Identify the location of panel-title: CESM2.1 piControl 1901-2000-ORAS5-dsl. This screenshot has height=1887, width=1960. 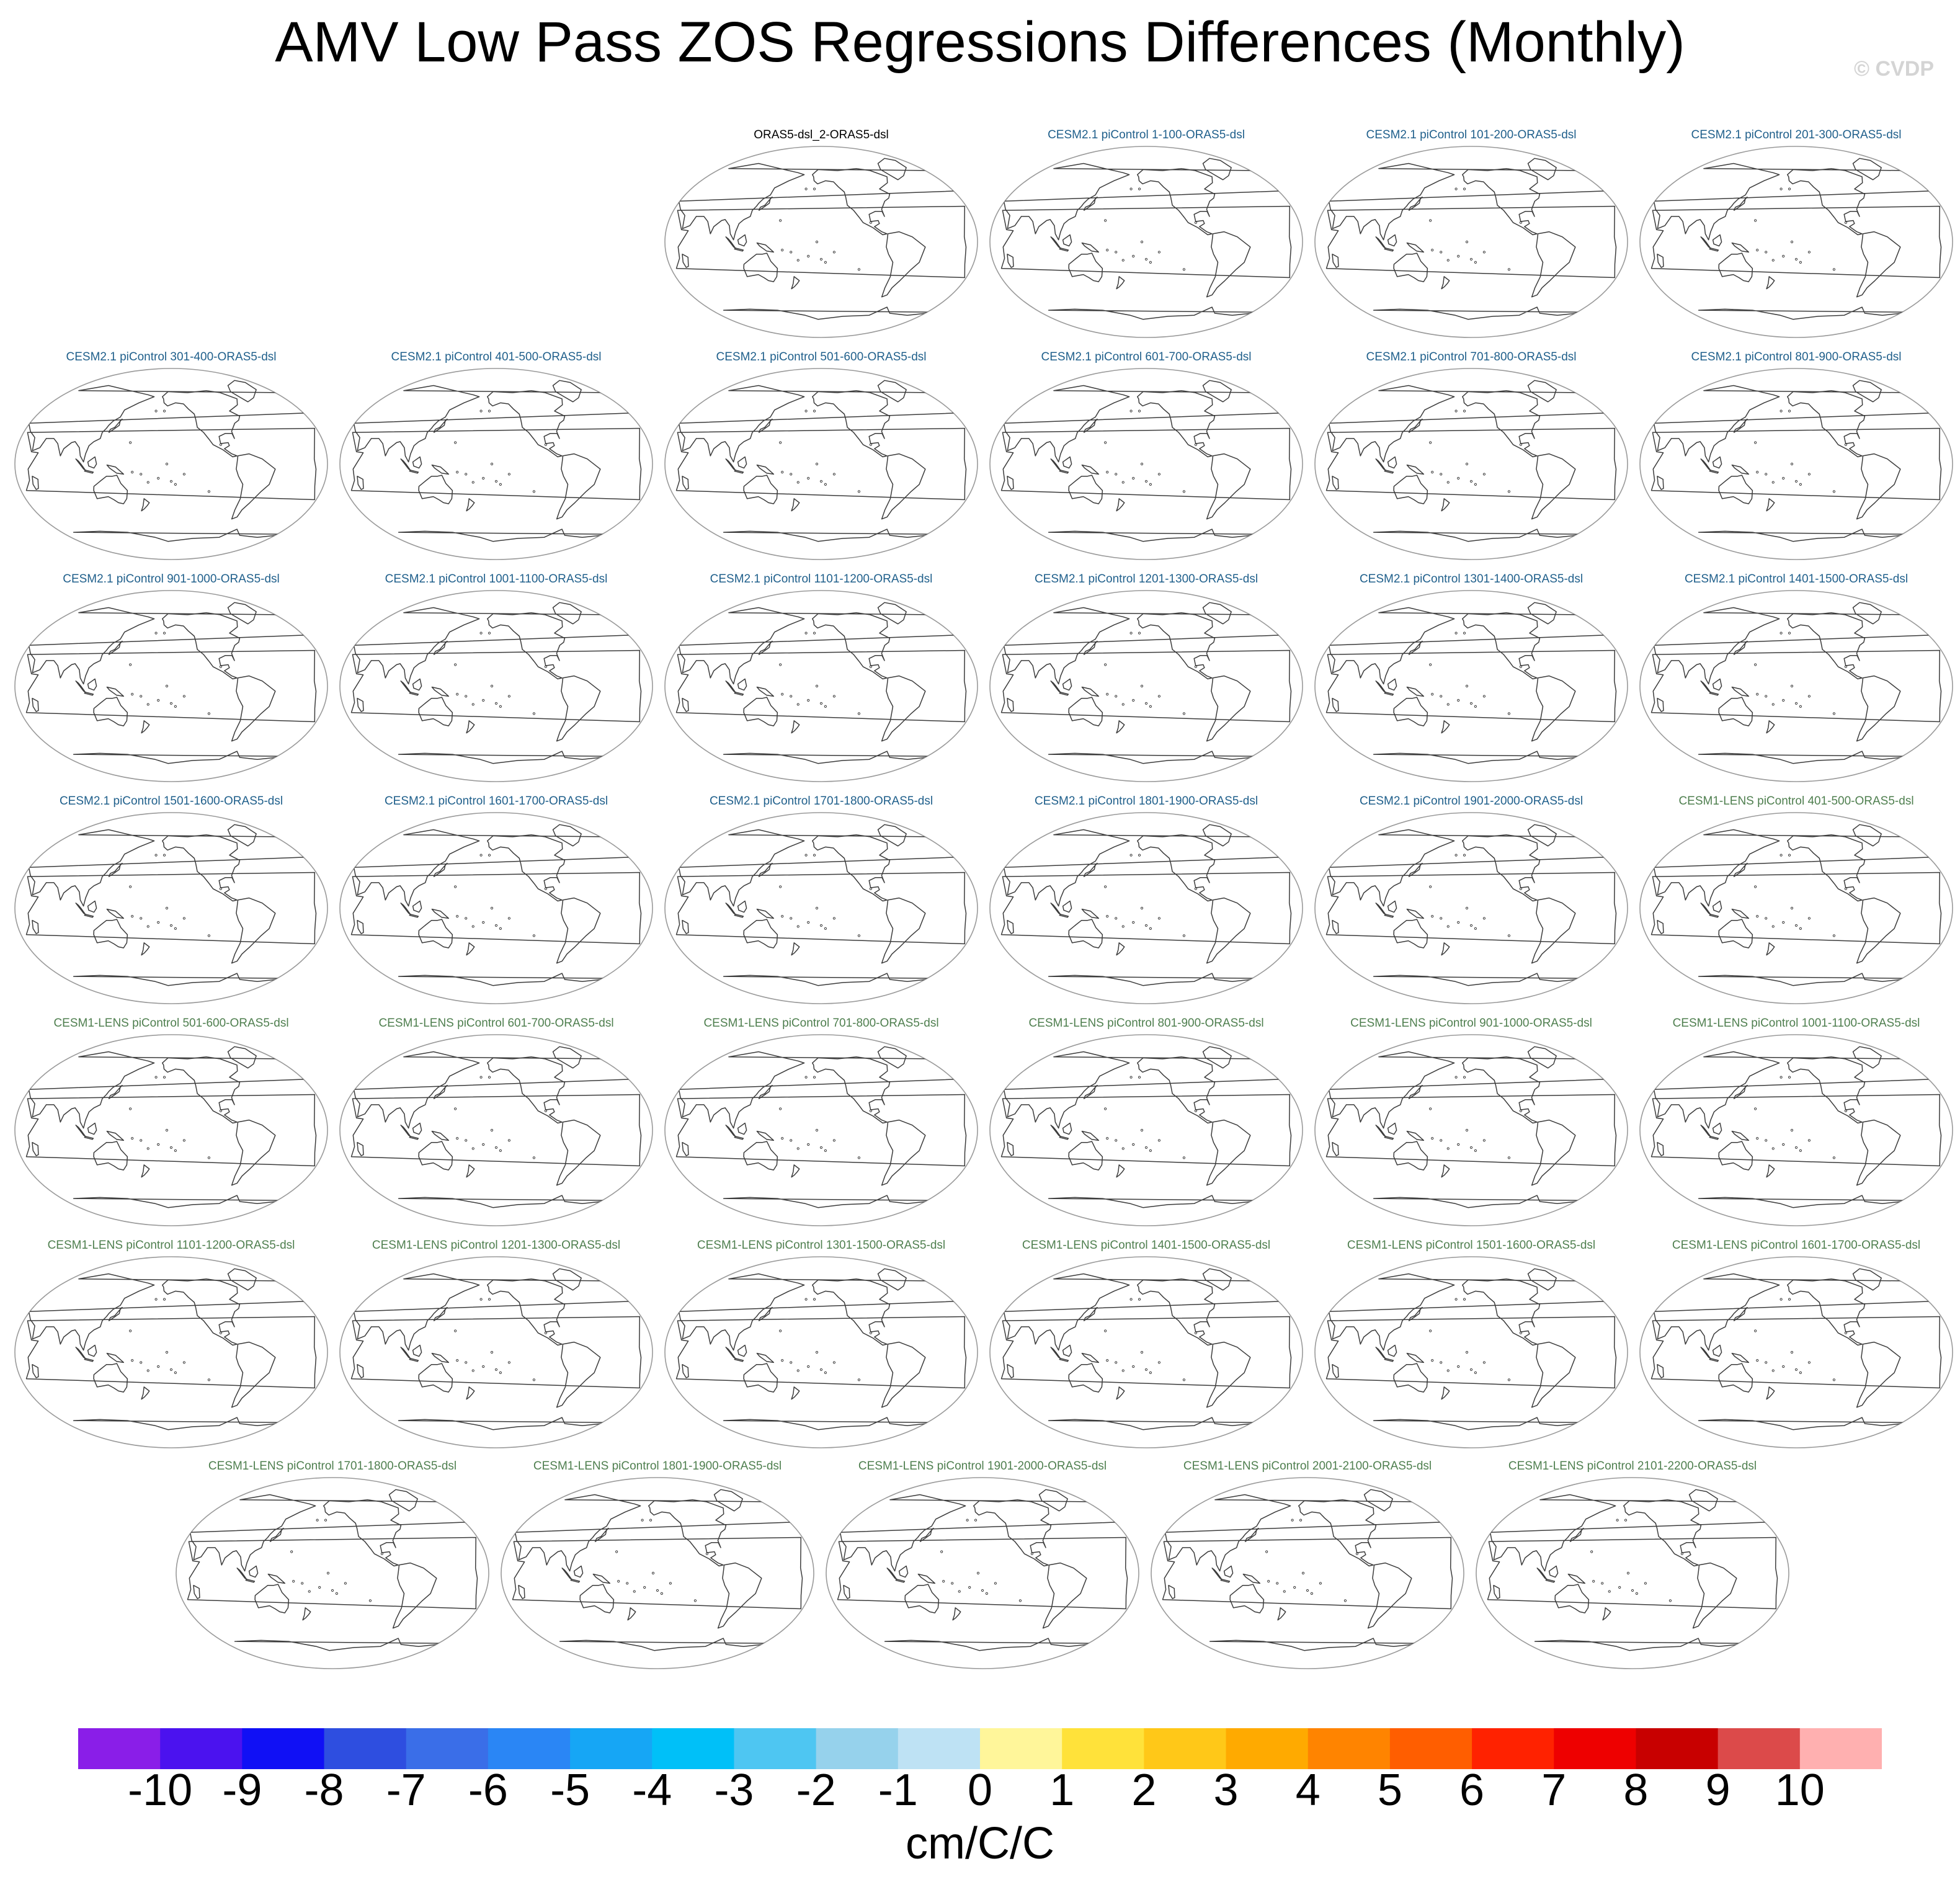
(1471, 801).